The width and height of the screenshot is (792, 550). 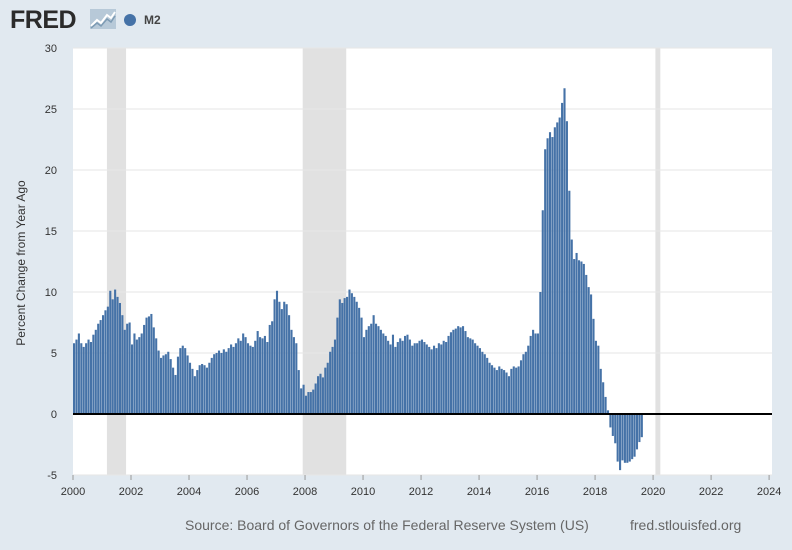 I want to click on y-tick-label: 30, so click(x=51, y=49).